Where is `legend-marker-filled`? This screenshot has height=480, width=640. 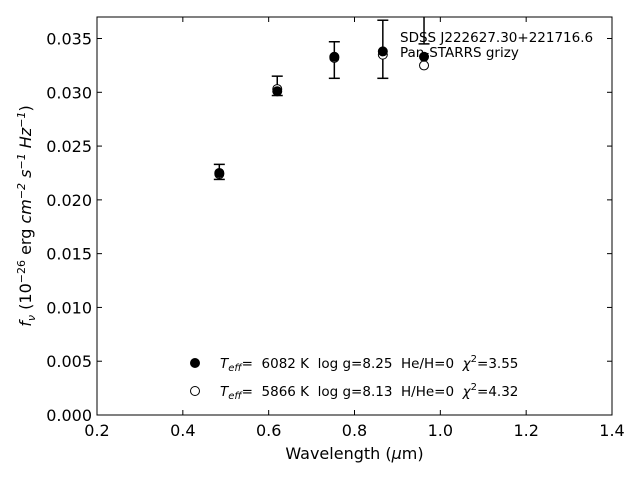
legend-marker-filled is located at coordinates (195, 363).